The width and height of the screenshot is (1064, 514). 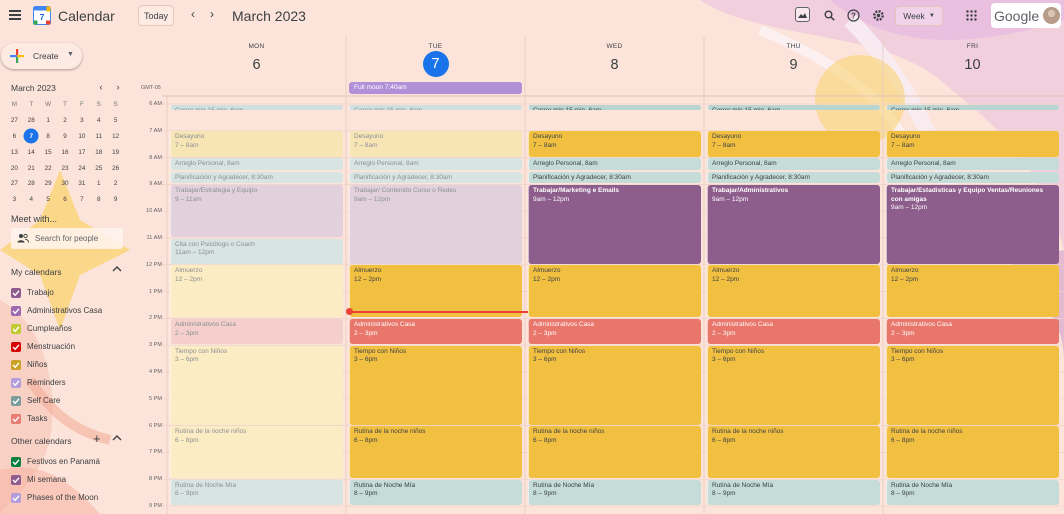 I want to click on create-button: Create ▼, so click(x=41, y=56).